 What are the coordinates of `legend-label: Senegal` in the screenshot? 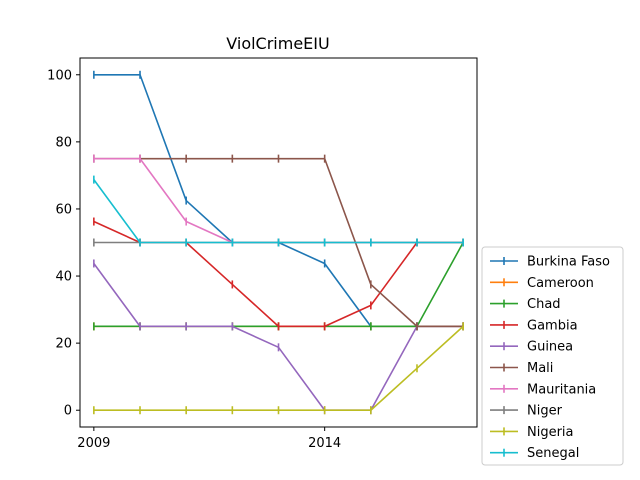 It's located at (553, 453).